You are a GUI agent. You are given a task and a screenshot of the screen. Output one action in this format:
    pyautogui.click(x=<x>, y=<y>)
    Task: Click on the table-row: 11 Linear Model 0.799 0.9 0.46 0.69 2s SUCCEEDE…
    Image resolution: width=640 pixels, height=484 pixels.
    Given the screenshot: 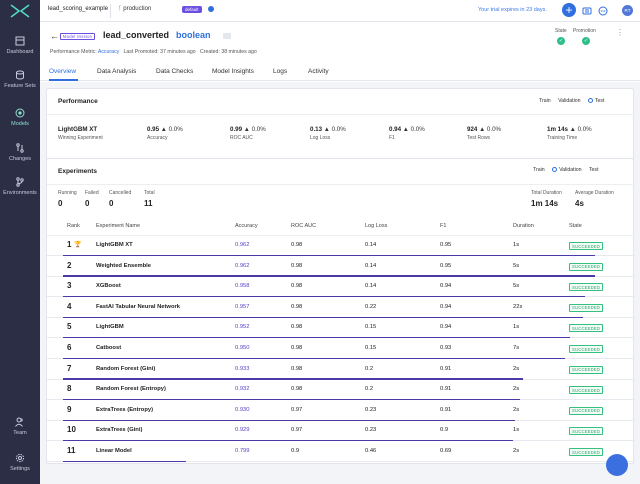 What is the action you would take?
    pyautogui.click(x=341, y=452)
    